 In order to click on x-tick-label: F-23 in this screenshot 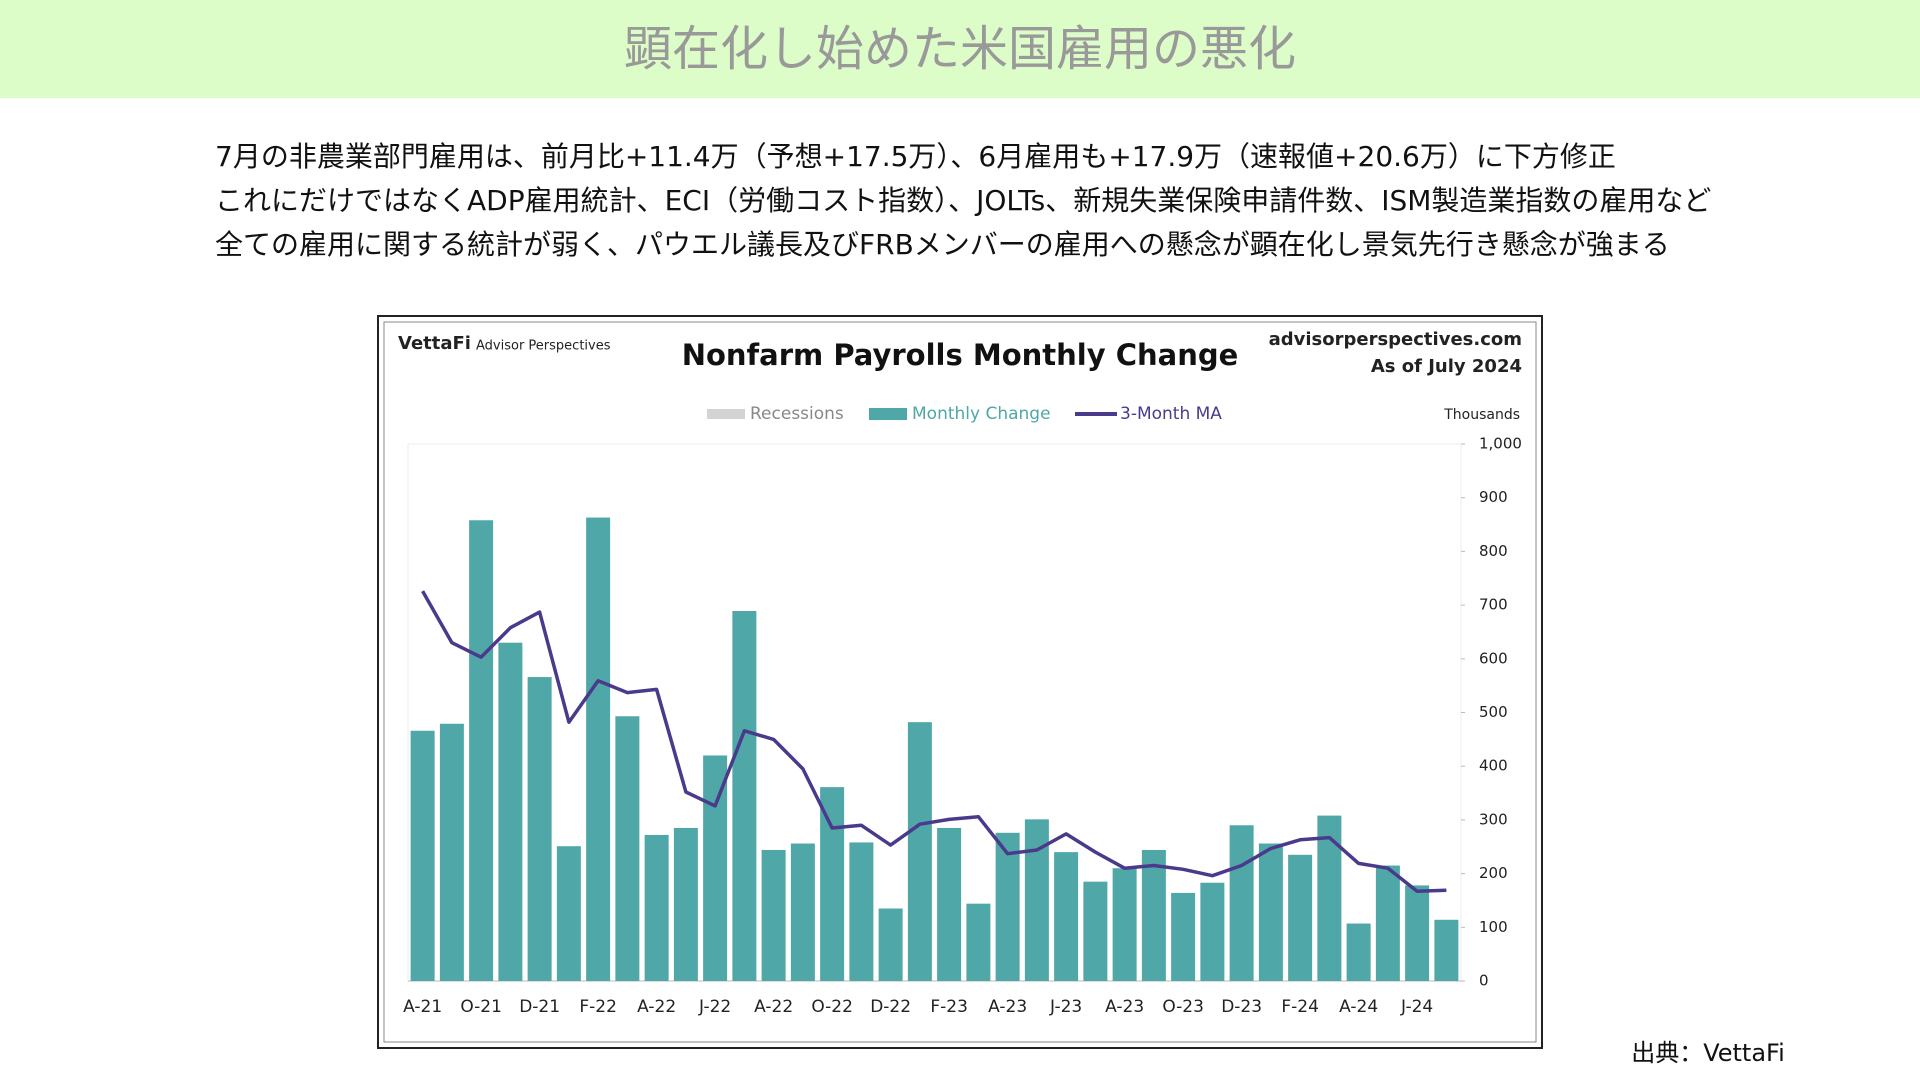, I will do `click(949, 1007)`.